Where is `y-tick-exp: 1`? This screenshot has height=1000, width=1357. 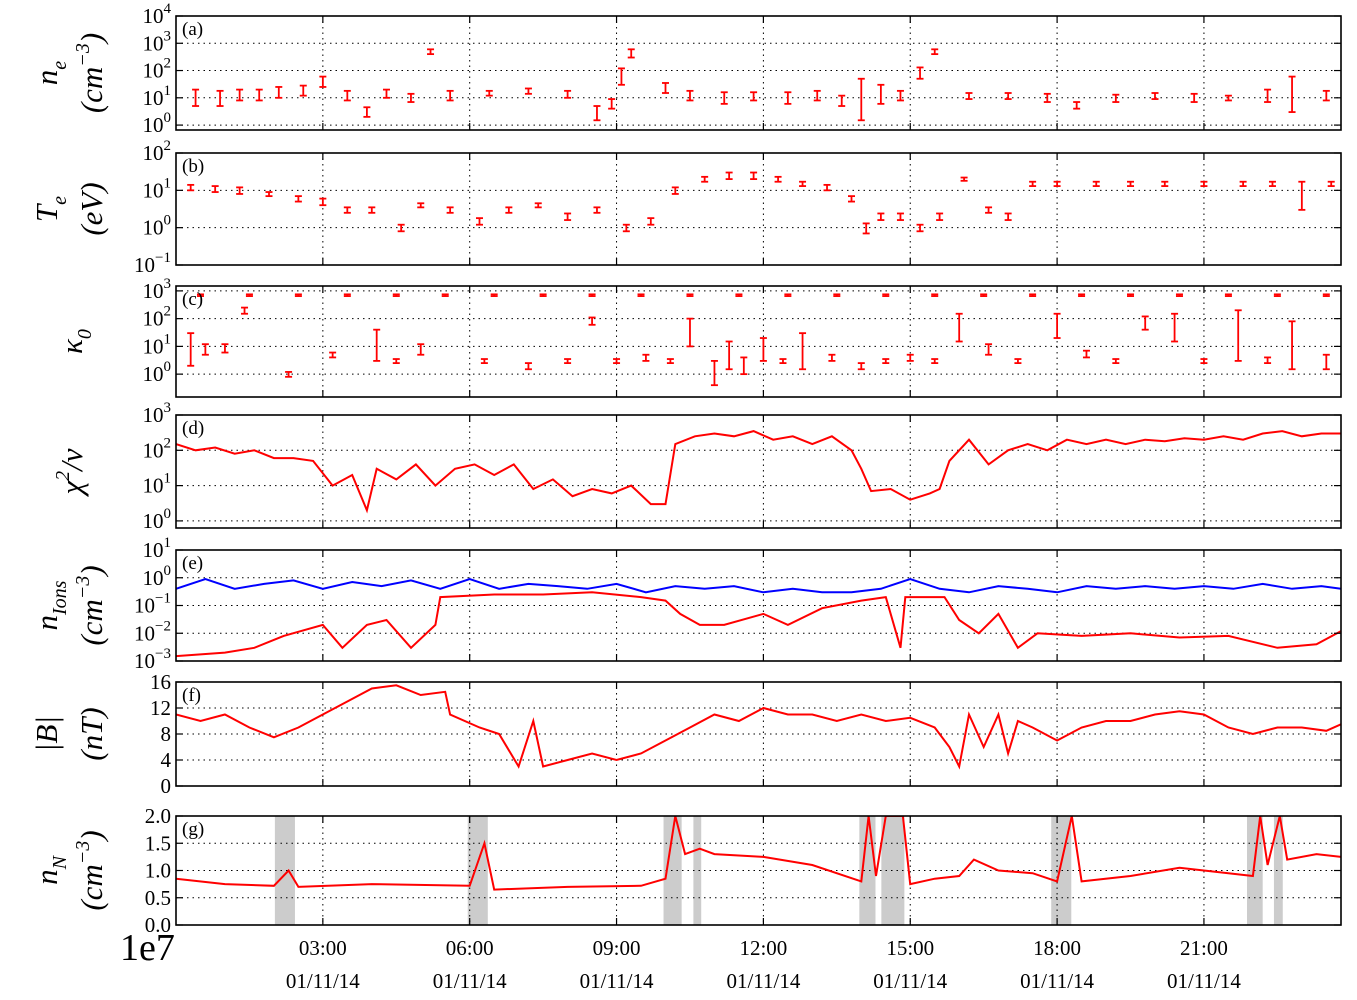
y-tick-exp: 1 is located at coordinates (168, 479).